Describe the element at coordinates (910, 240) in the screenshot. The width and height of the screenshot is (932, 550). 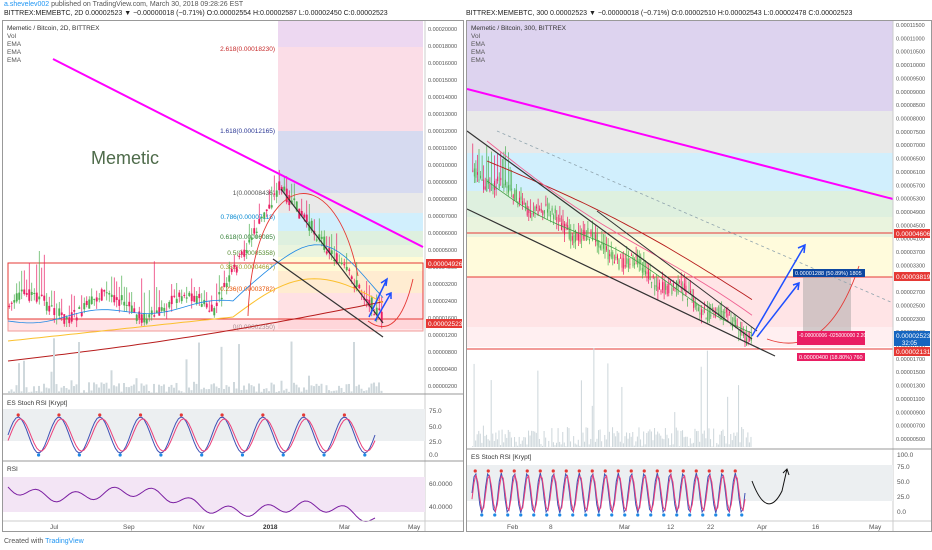
I see `y-tick: 0.00004100` at that location.